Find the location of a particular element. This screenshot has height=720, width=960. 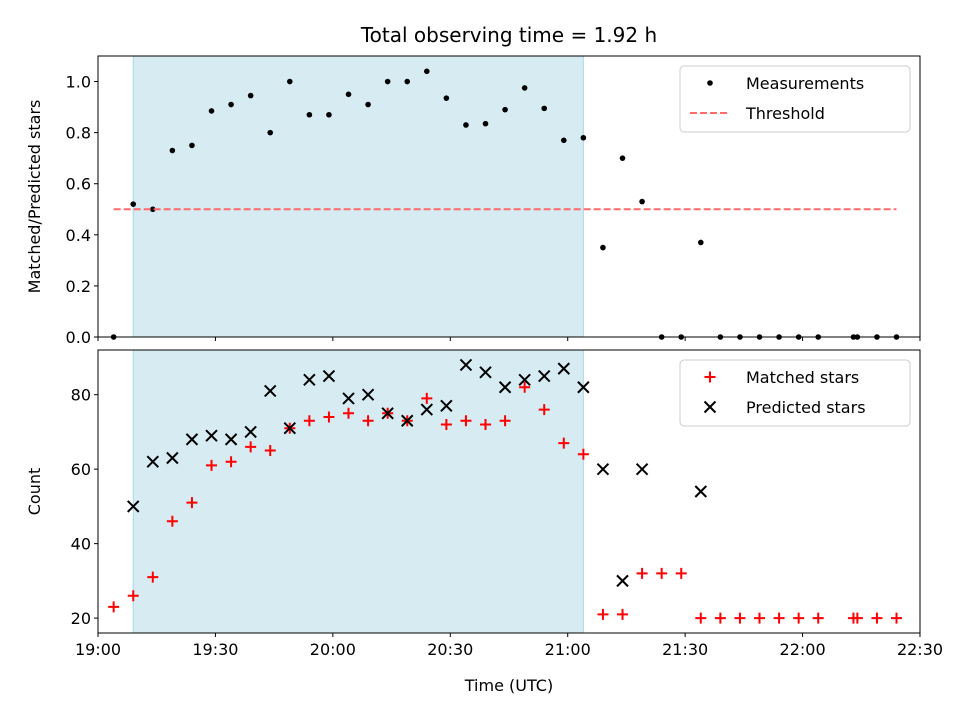

x-tick-label: 22:00 is located at coordinates (803, 649).